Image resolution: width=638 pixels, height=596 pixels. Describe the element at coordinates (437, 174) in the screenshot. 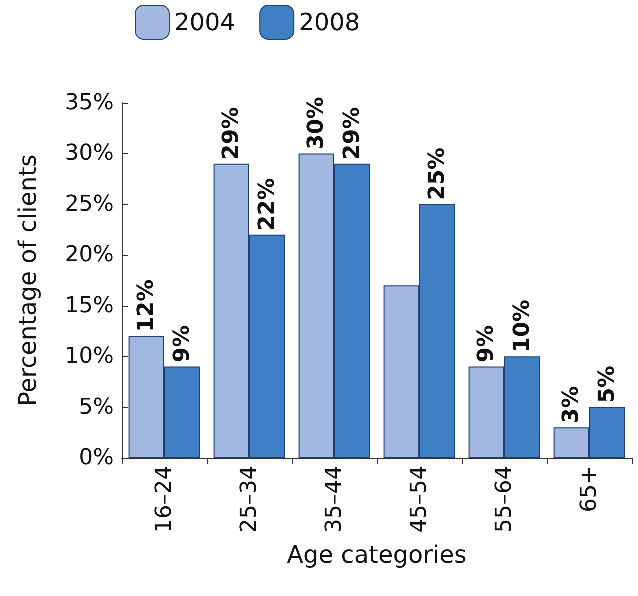

I see `data-label: 25%` at that location.